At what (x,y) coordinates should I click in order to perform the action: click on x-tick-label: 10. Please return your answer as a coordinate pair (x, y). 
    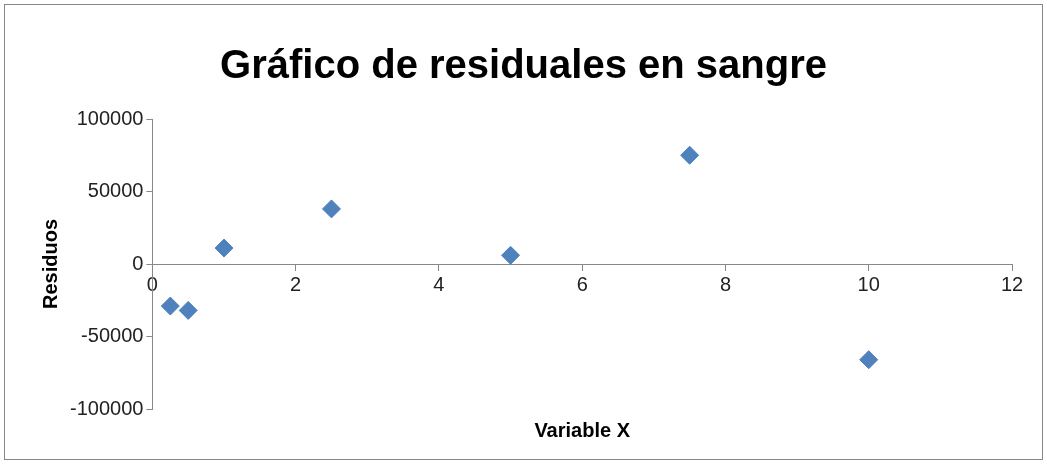
    Looking at the image, I should click on (868, 283).